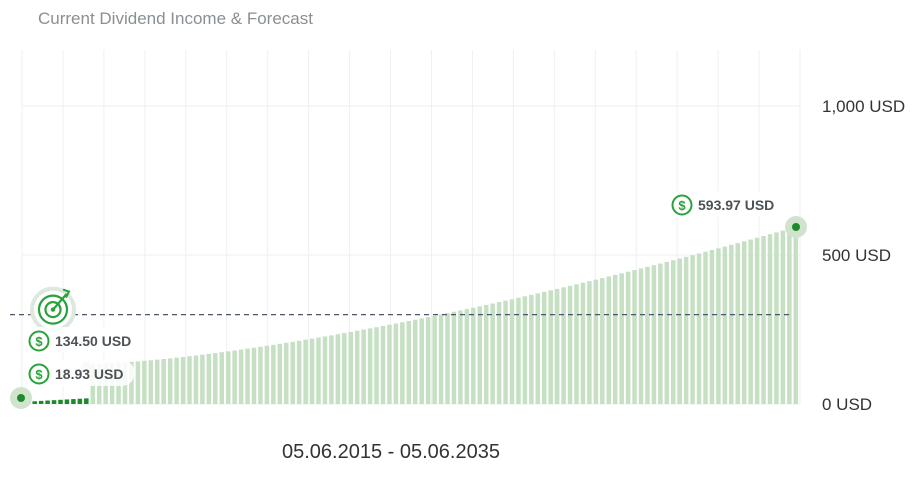 This screenshot has height=485, width=920. Describe the element at coordinates (89, 374) in the screenshot. I see `callout-label: 18.93 USD` at that location.